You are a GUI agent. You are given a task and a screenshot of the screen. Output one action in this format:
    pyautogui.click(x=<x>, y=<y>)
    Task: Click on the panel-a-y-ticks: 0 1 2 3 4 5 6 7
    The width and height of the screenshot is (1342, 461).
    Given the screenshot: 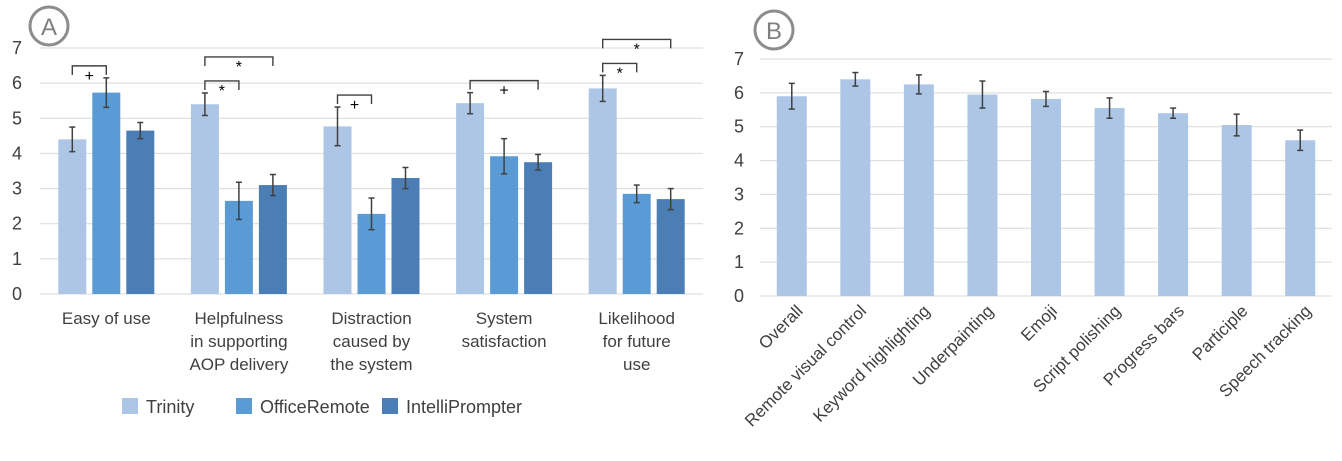 What is the action you would take?
    pyautogui.click(x=17, y=171)
    